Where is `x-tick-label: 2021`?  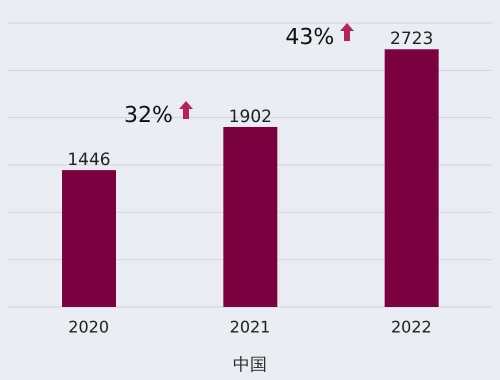
x-tick-label: 2021 is located at coordinates (250, 326).